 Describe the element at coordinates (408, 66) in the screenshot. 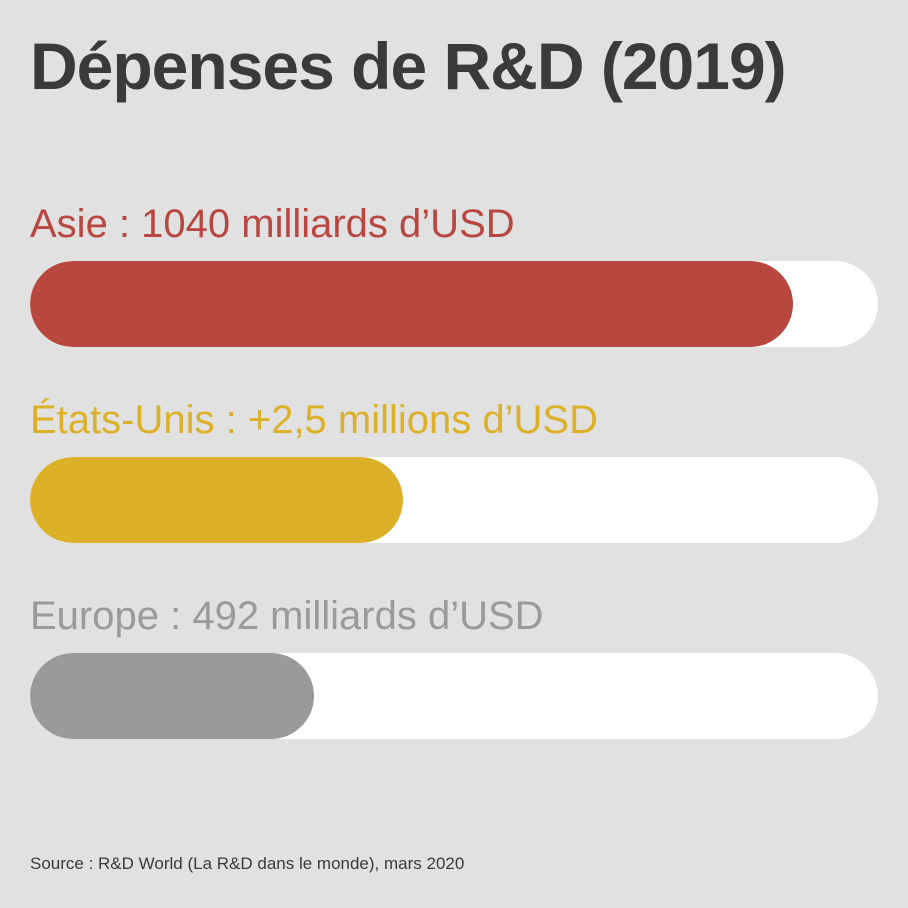

I see `page-title: Dépenses de R&D (2019)` at that location.